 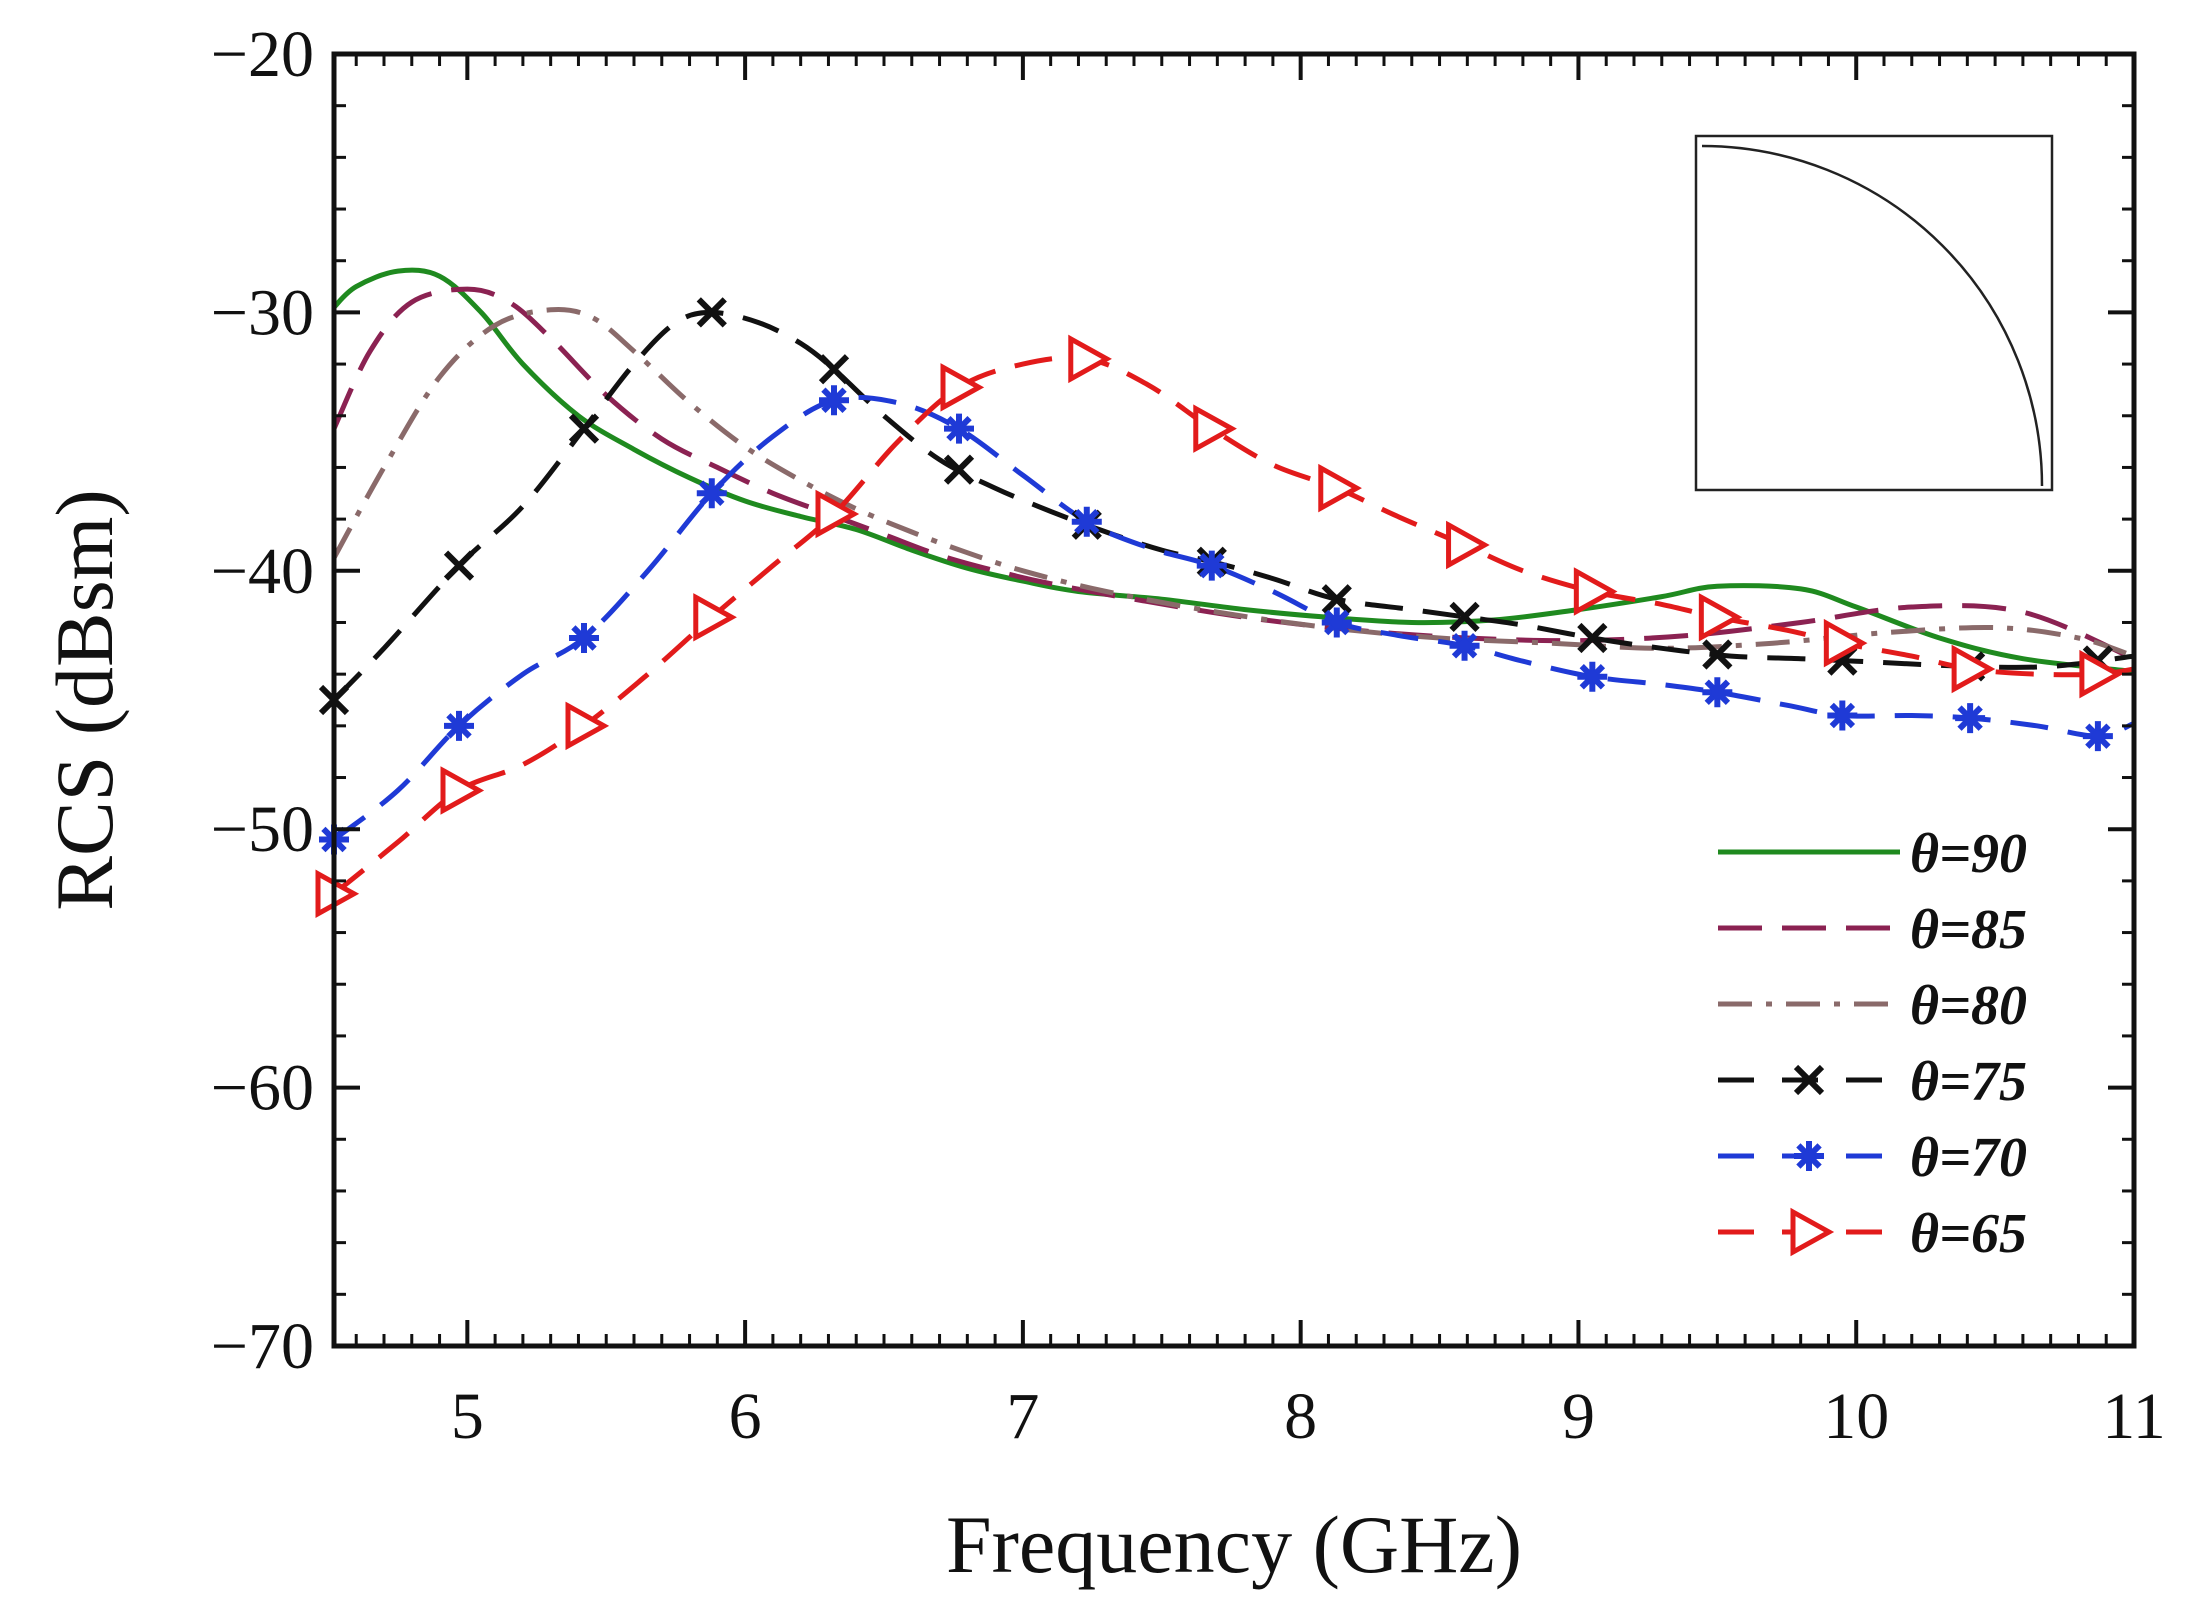 I want to click on y-tick-label: −50, so click(x=262, y=829).